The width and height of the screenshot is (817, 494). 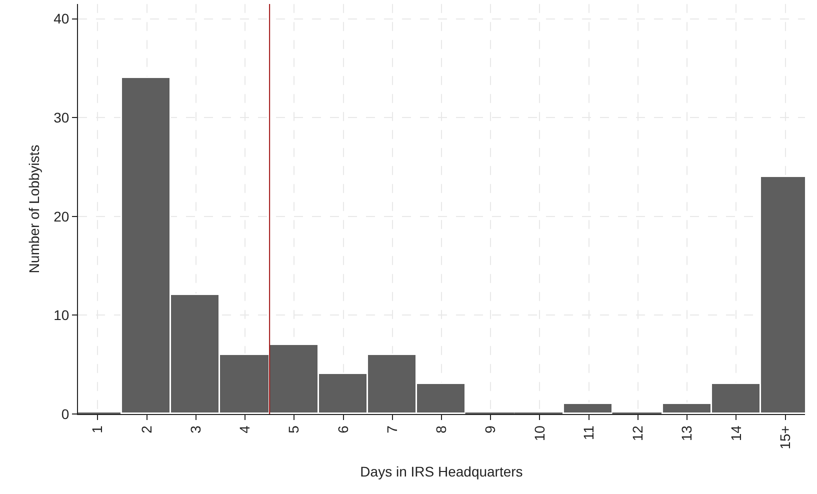 I want to click on x-tick-label: 12, so click(x=638, y=433).